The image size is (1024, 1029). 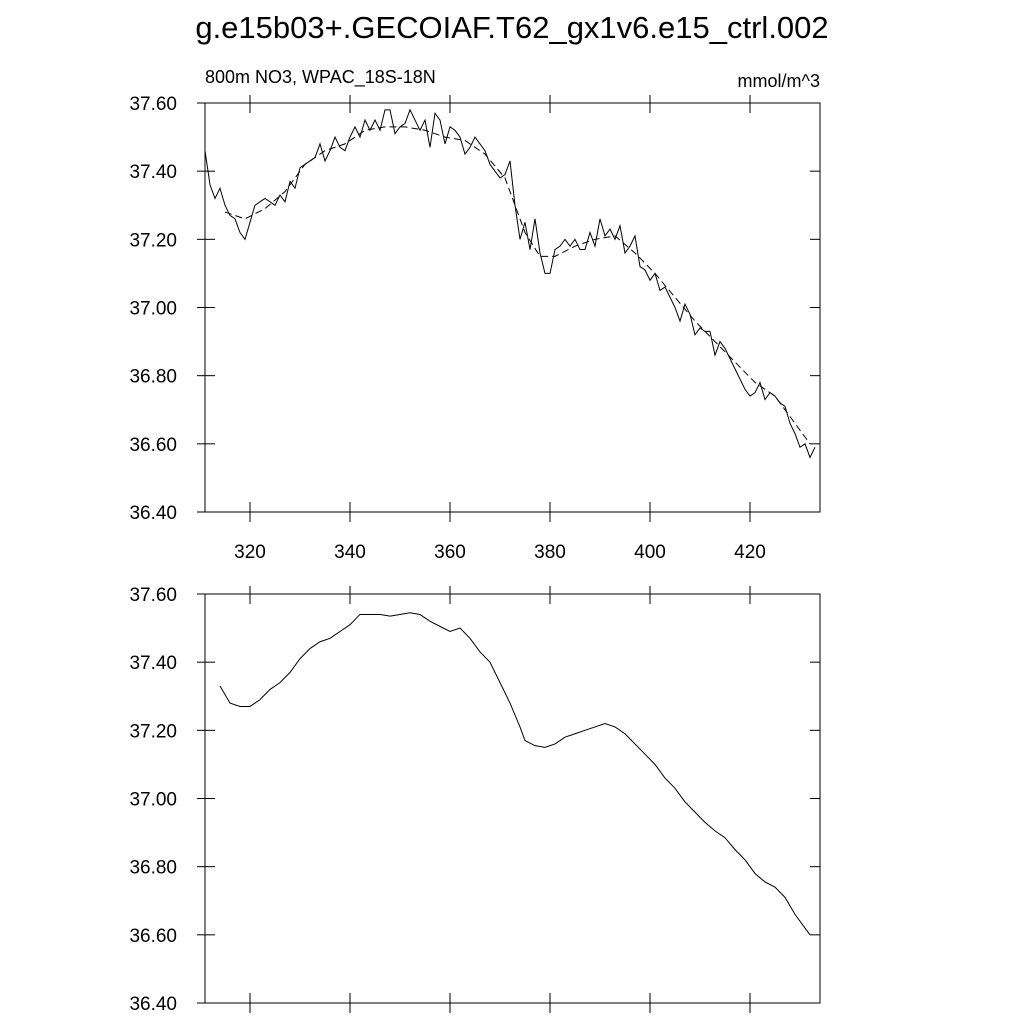 I want to click on subtitle-left: 800m NO3, WPAC_18S-18N, so click(x=320, y=77).